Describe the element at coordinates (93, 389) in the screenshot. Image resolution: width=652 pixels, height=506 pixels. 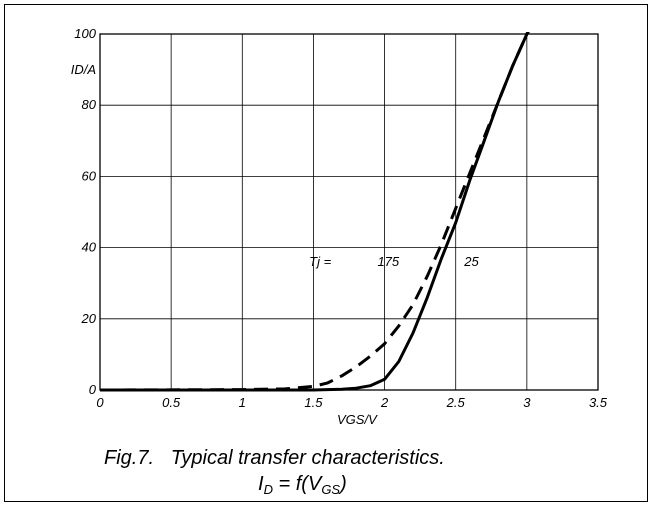
I see `y-tick-label: 0` at that location.